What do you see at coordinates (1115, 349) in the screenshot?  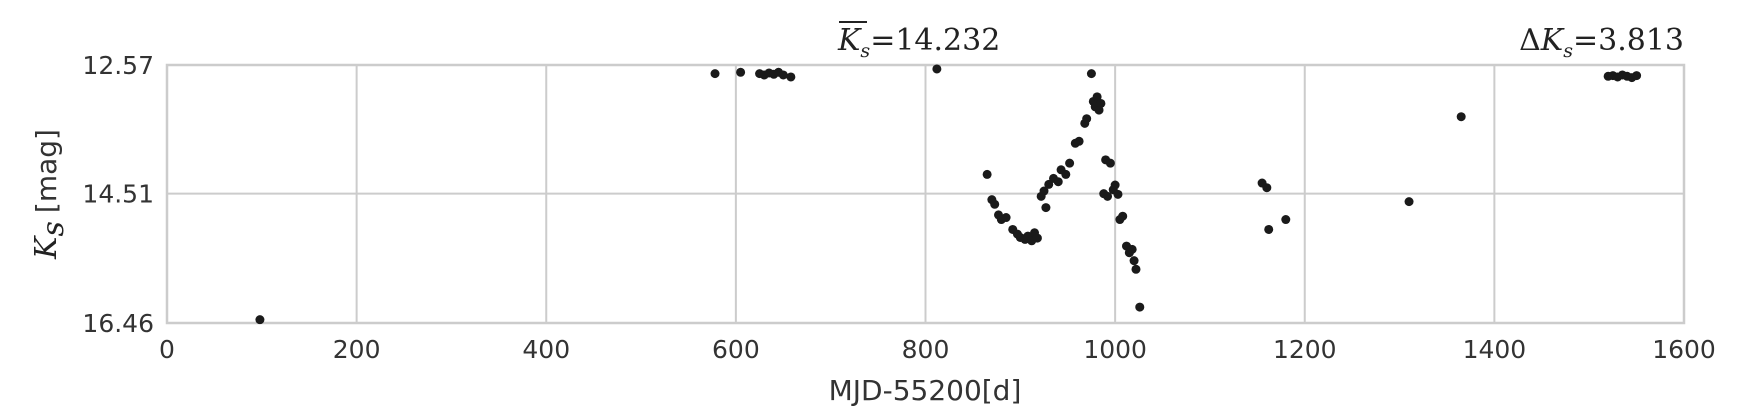 I see `x-tick-label: 1000` at bounding box center [1115, 349].